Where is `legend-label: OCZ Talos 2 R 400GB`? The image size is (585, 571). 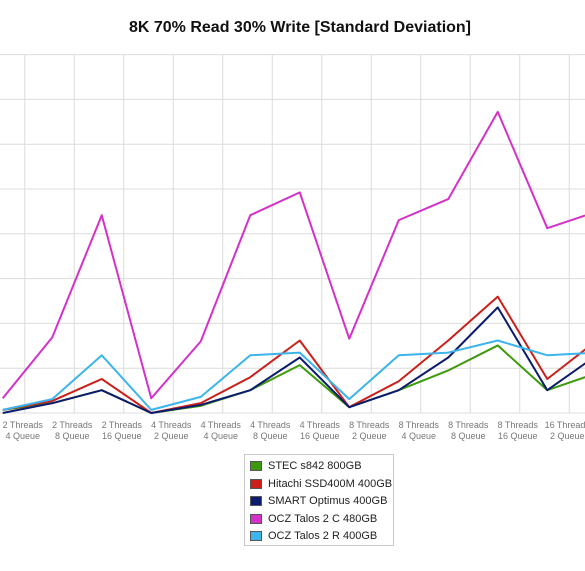
legend-label: OCZ Talos 2 R 400GB is located at coordinates (323, 536).